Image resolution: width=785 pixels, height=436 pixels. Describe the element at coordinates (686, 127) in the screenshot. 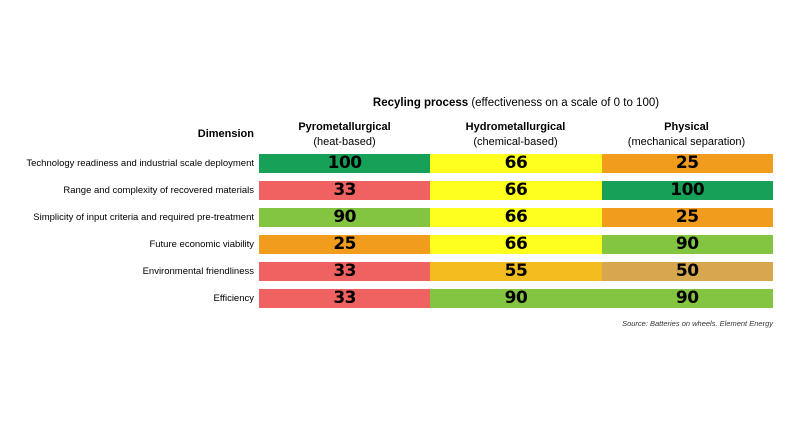

I see `column-header-name: Physical` at that location.